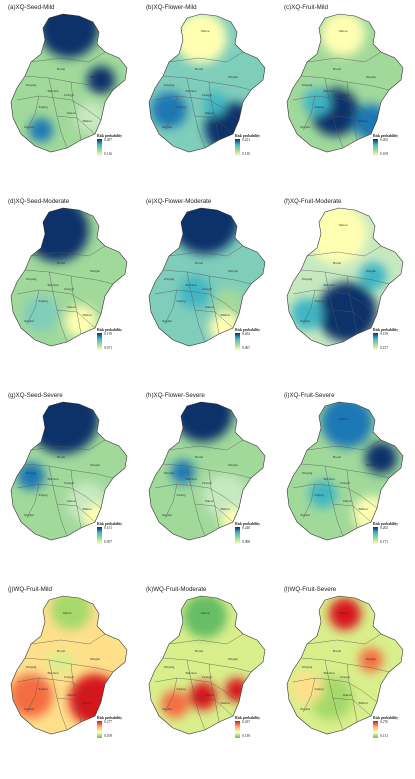  I want to click on legend-title: Risk probability, so click(247, 718).